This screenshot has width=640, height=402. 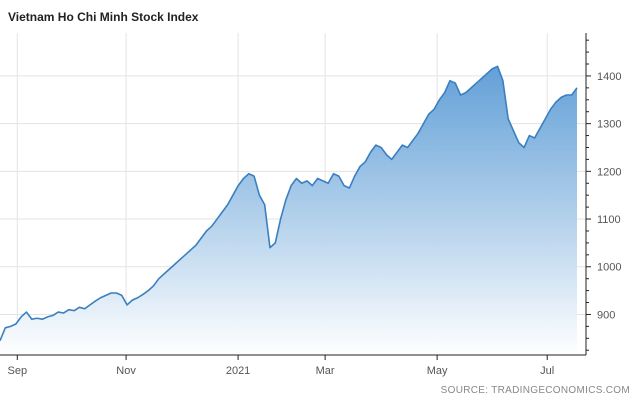 What do you see at coordinates (437, 371) in the screenshot?
I see `x-tick-label: May` at bounding box center [437, 371].